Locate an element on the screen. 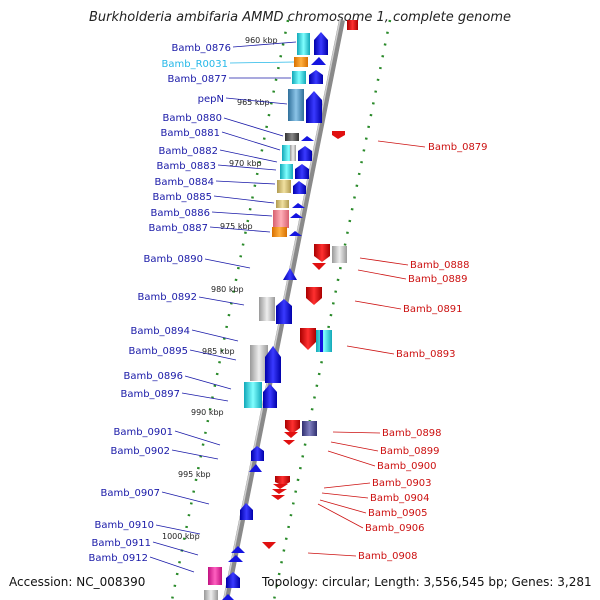 The width and height of the screenshot is (600, 600). gene-label-bamb-0893: Bamb_0893 is located at coordinates (426, 354).